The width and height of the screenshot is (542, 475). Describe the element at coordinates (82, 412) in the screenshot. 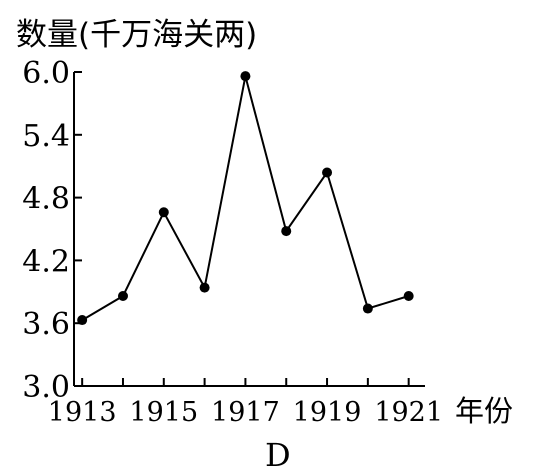

I see `x-tick-label: 1913` at that location.